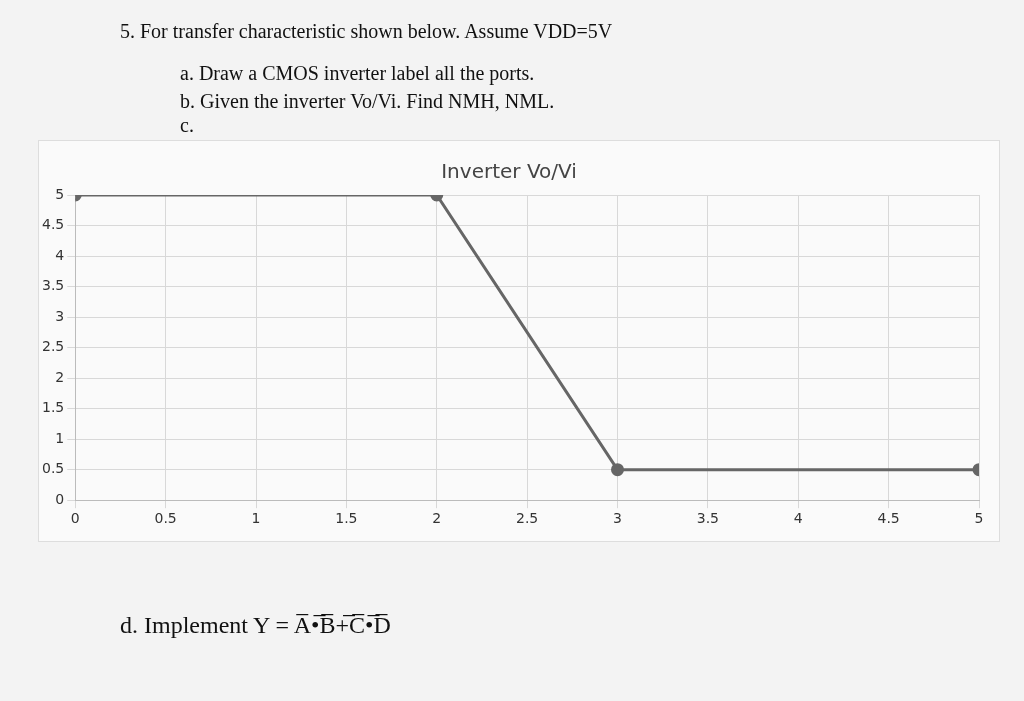  I want to click on y-tick-label: 4, so click(60, 254).